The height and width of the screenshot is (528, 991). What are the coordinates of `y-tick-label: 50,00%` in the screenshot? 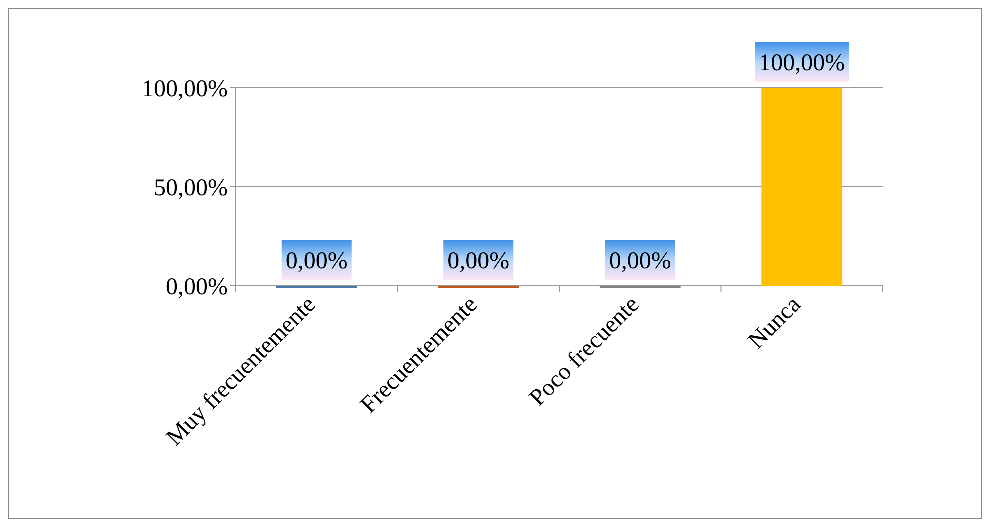 It's located at (191, 188).